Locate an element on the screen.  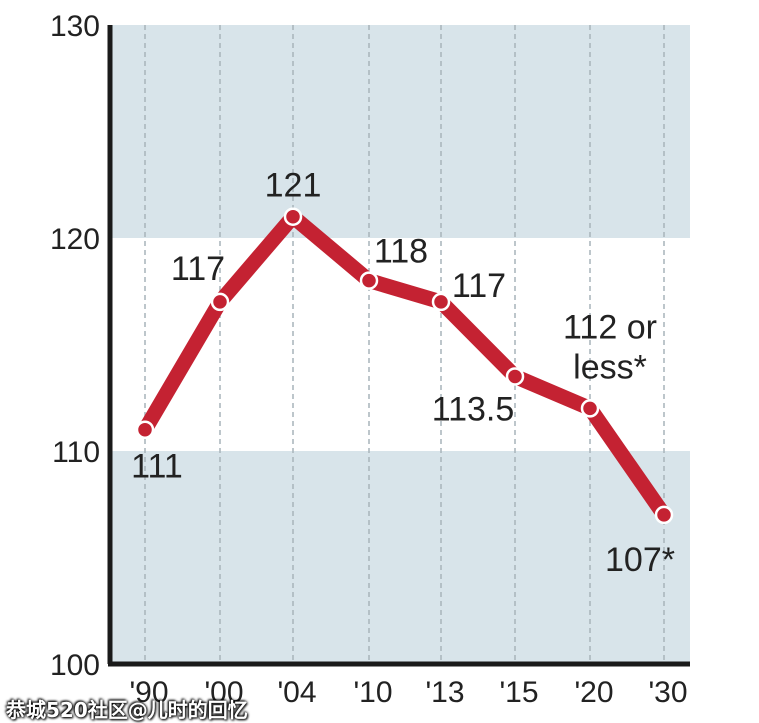
data-label: 113.5 is located at coordinates (473, 409).